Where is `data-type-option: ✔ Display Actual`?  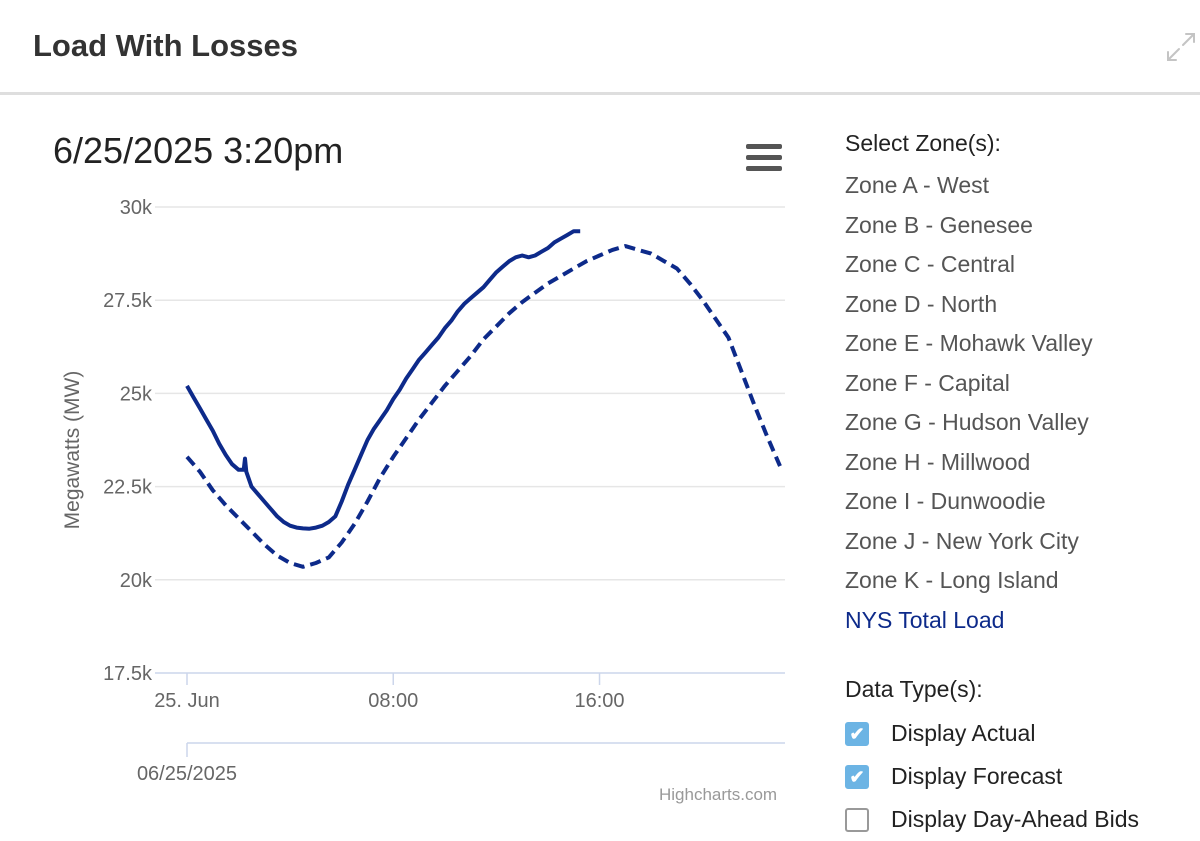 data-type-option: ✔ Display Actual is located at coordinates (992, 733).